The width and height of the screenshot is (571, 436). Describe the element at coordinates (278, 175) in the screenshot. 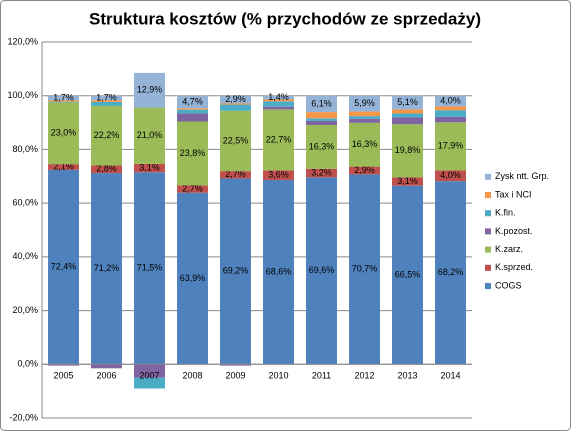

I see `data-label: 3,6%` at that location.